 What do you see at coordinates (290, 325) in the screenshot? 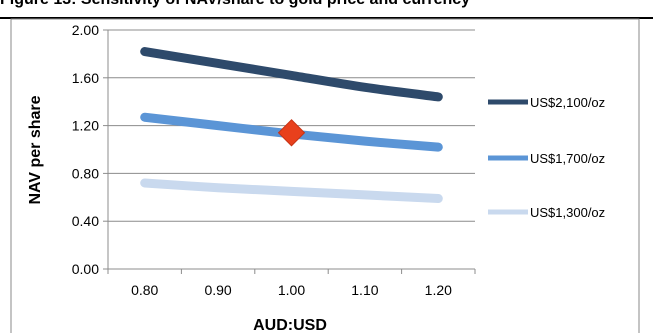
I see `x-axis-label: AUD:USD` at bounding box center [290, 325].